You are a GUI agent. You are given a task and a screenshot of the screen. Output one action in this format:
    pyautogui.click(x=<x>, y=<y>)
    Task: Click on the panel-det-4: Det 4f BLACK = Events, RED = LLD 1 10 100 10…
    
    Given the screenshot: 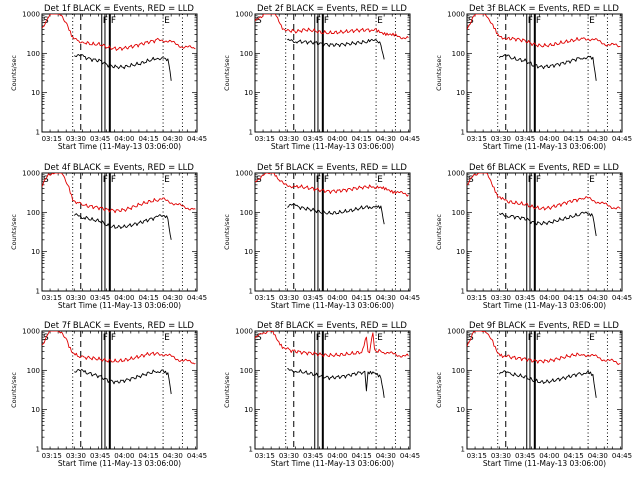 What is the action you would take?
    pyautogui.click(x=108, y=236)
    